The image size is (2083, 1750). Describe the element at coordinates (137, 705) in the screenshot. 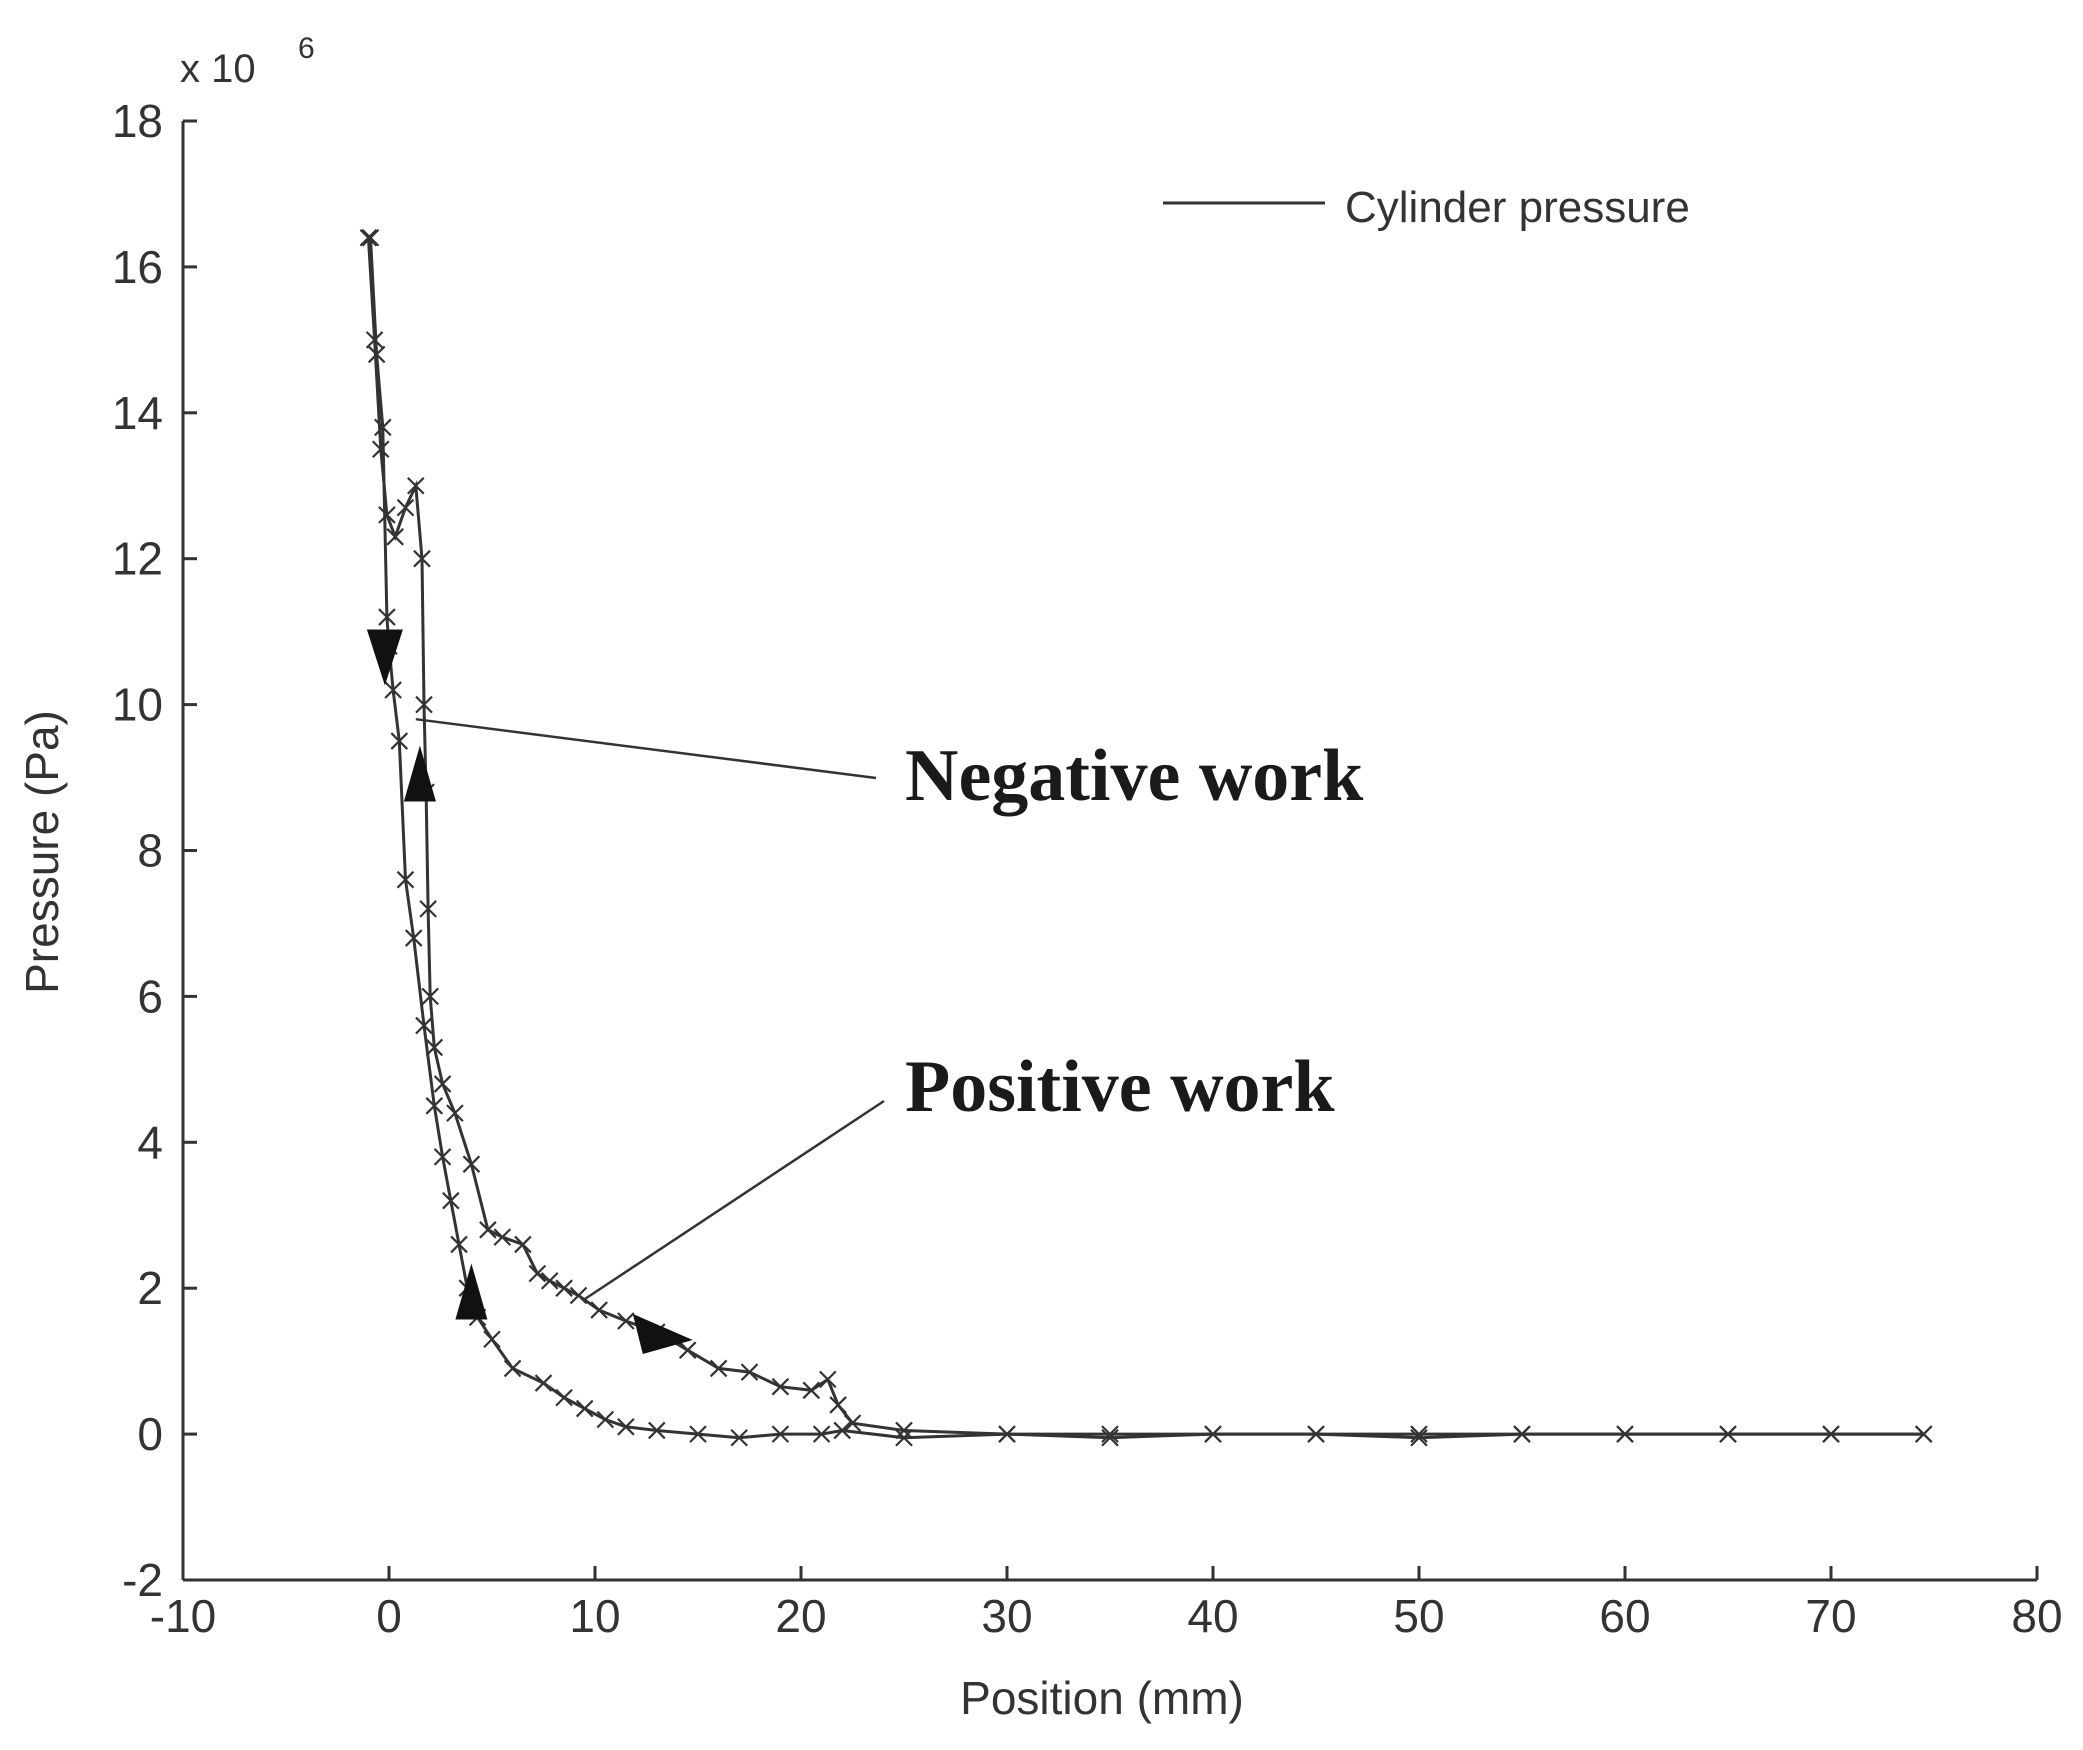

I see `y-tick-label: 10` at that location.